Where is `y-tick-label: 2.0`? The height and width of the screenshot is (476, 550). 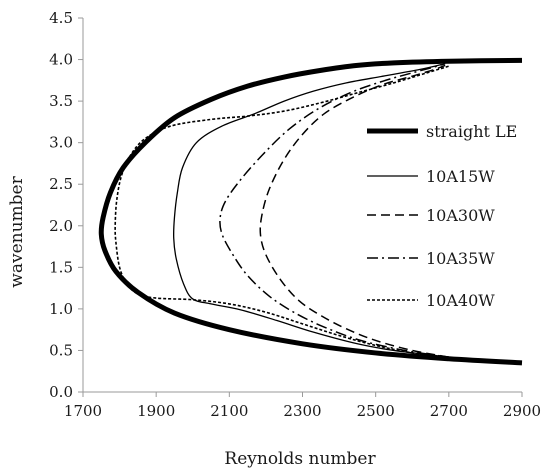 y-tick-label: 2.0 is located at coordinates (61, 226).